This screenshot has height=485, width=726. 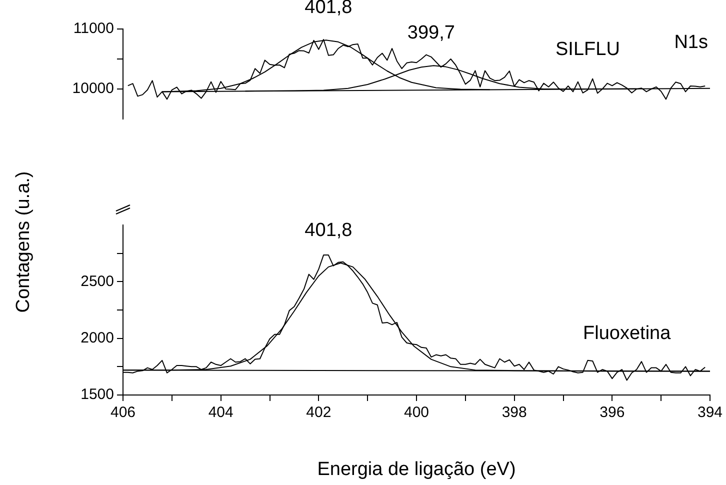 I want to click on annotation: Fluoxetina, so click(x=627, y=333).